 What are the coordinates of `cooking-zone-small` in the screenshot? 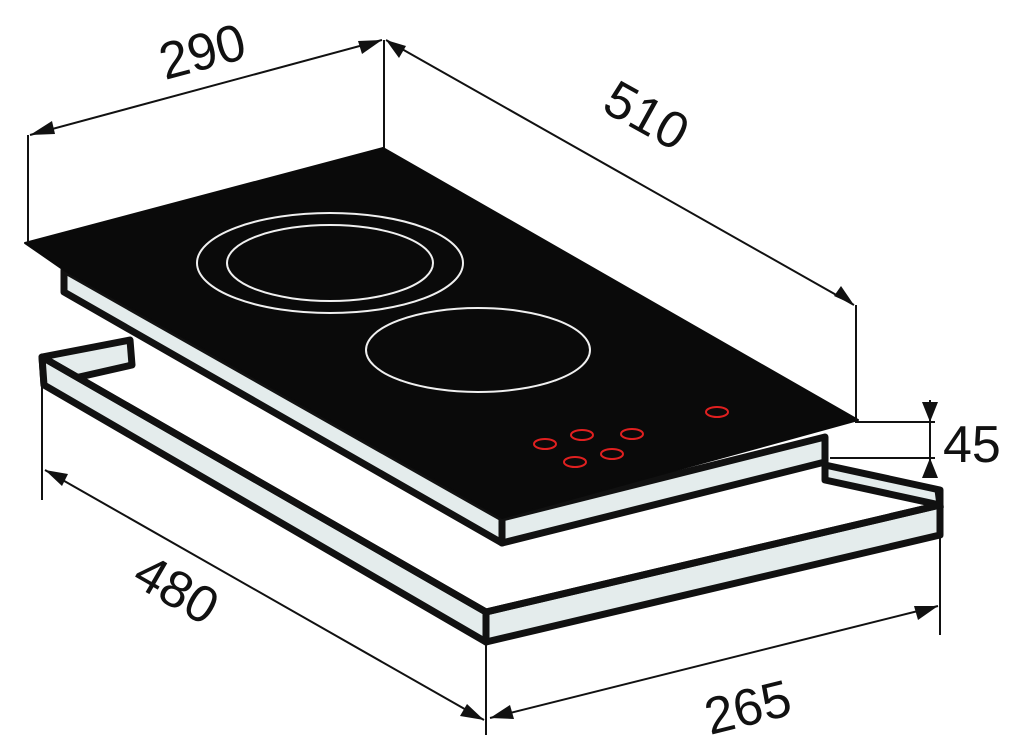 It's located at (478, 350).